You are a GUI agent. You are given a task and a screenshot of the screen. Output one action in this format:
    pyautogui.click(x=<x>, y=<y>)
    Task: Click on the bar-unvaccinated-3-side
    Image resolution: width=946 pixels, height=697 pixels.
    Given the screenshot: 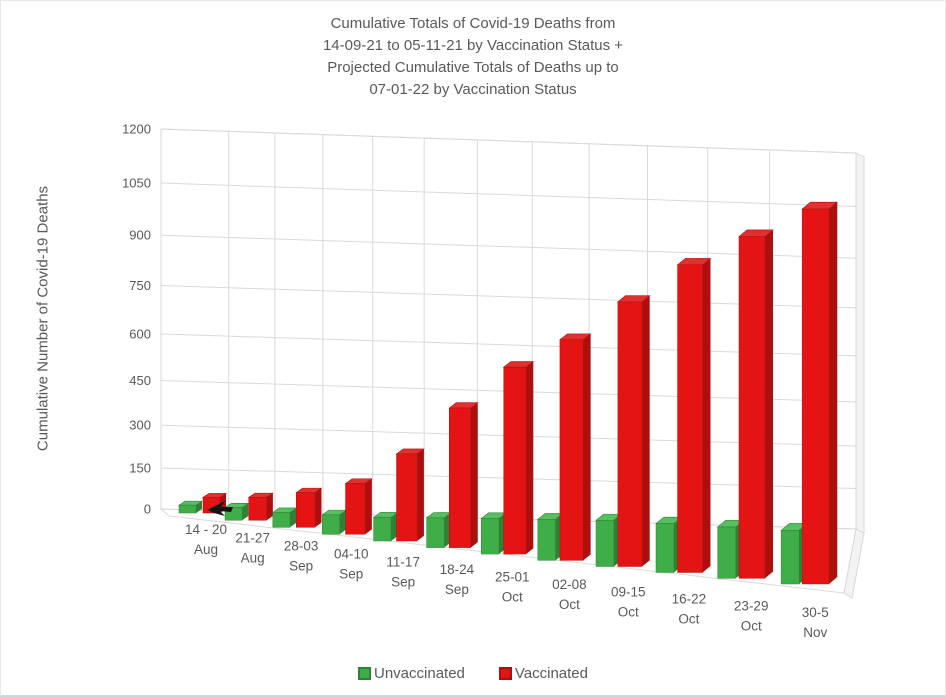 What is the action you would take?
    pyautogui.click(x=343, y=522)
    